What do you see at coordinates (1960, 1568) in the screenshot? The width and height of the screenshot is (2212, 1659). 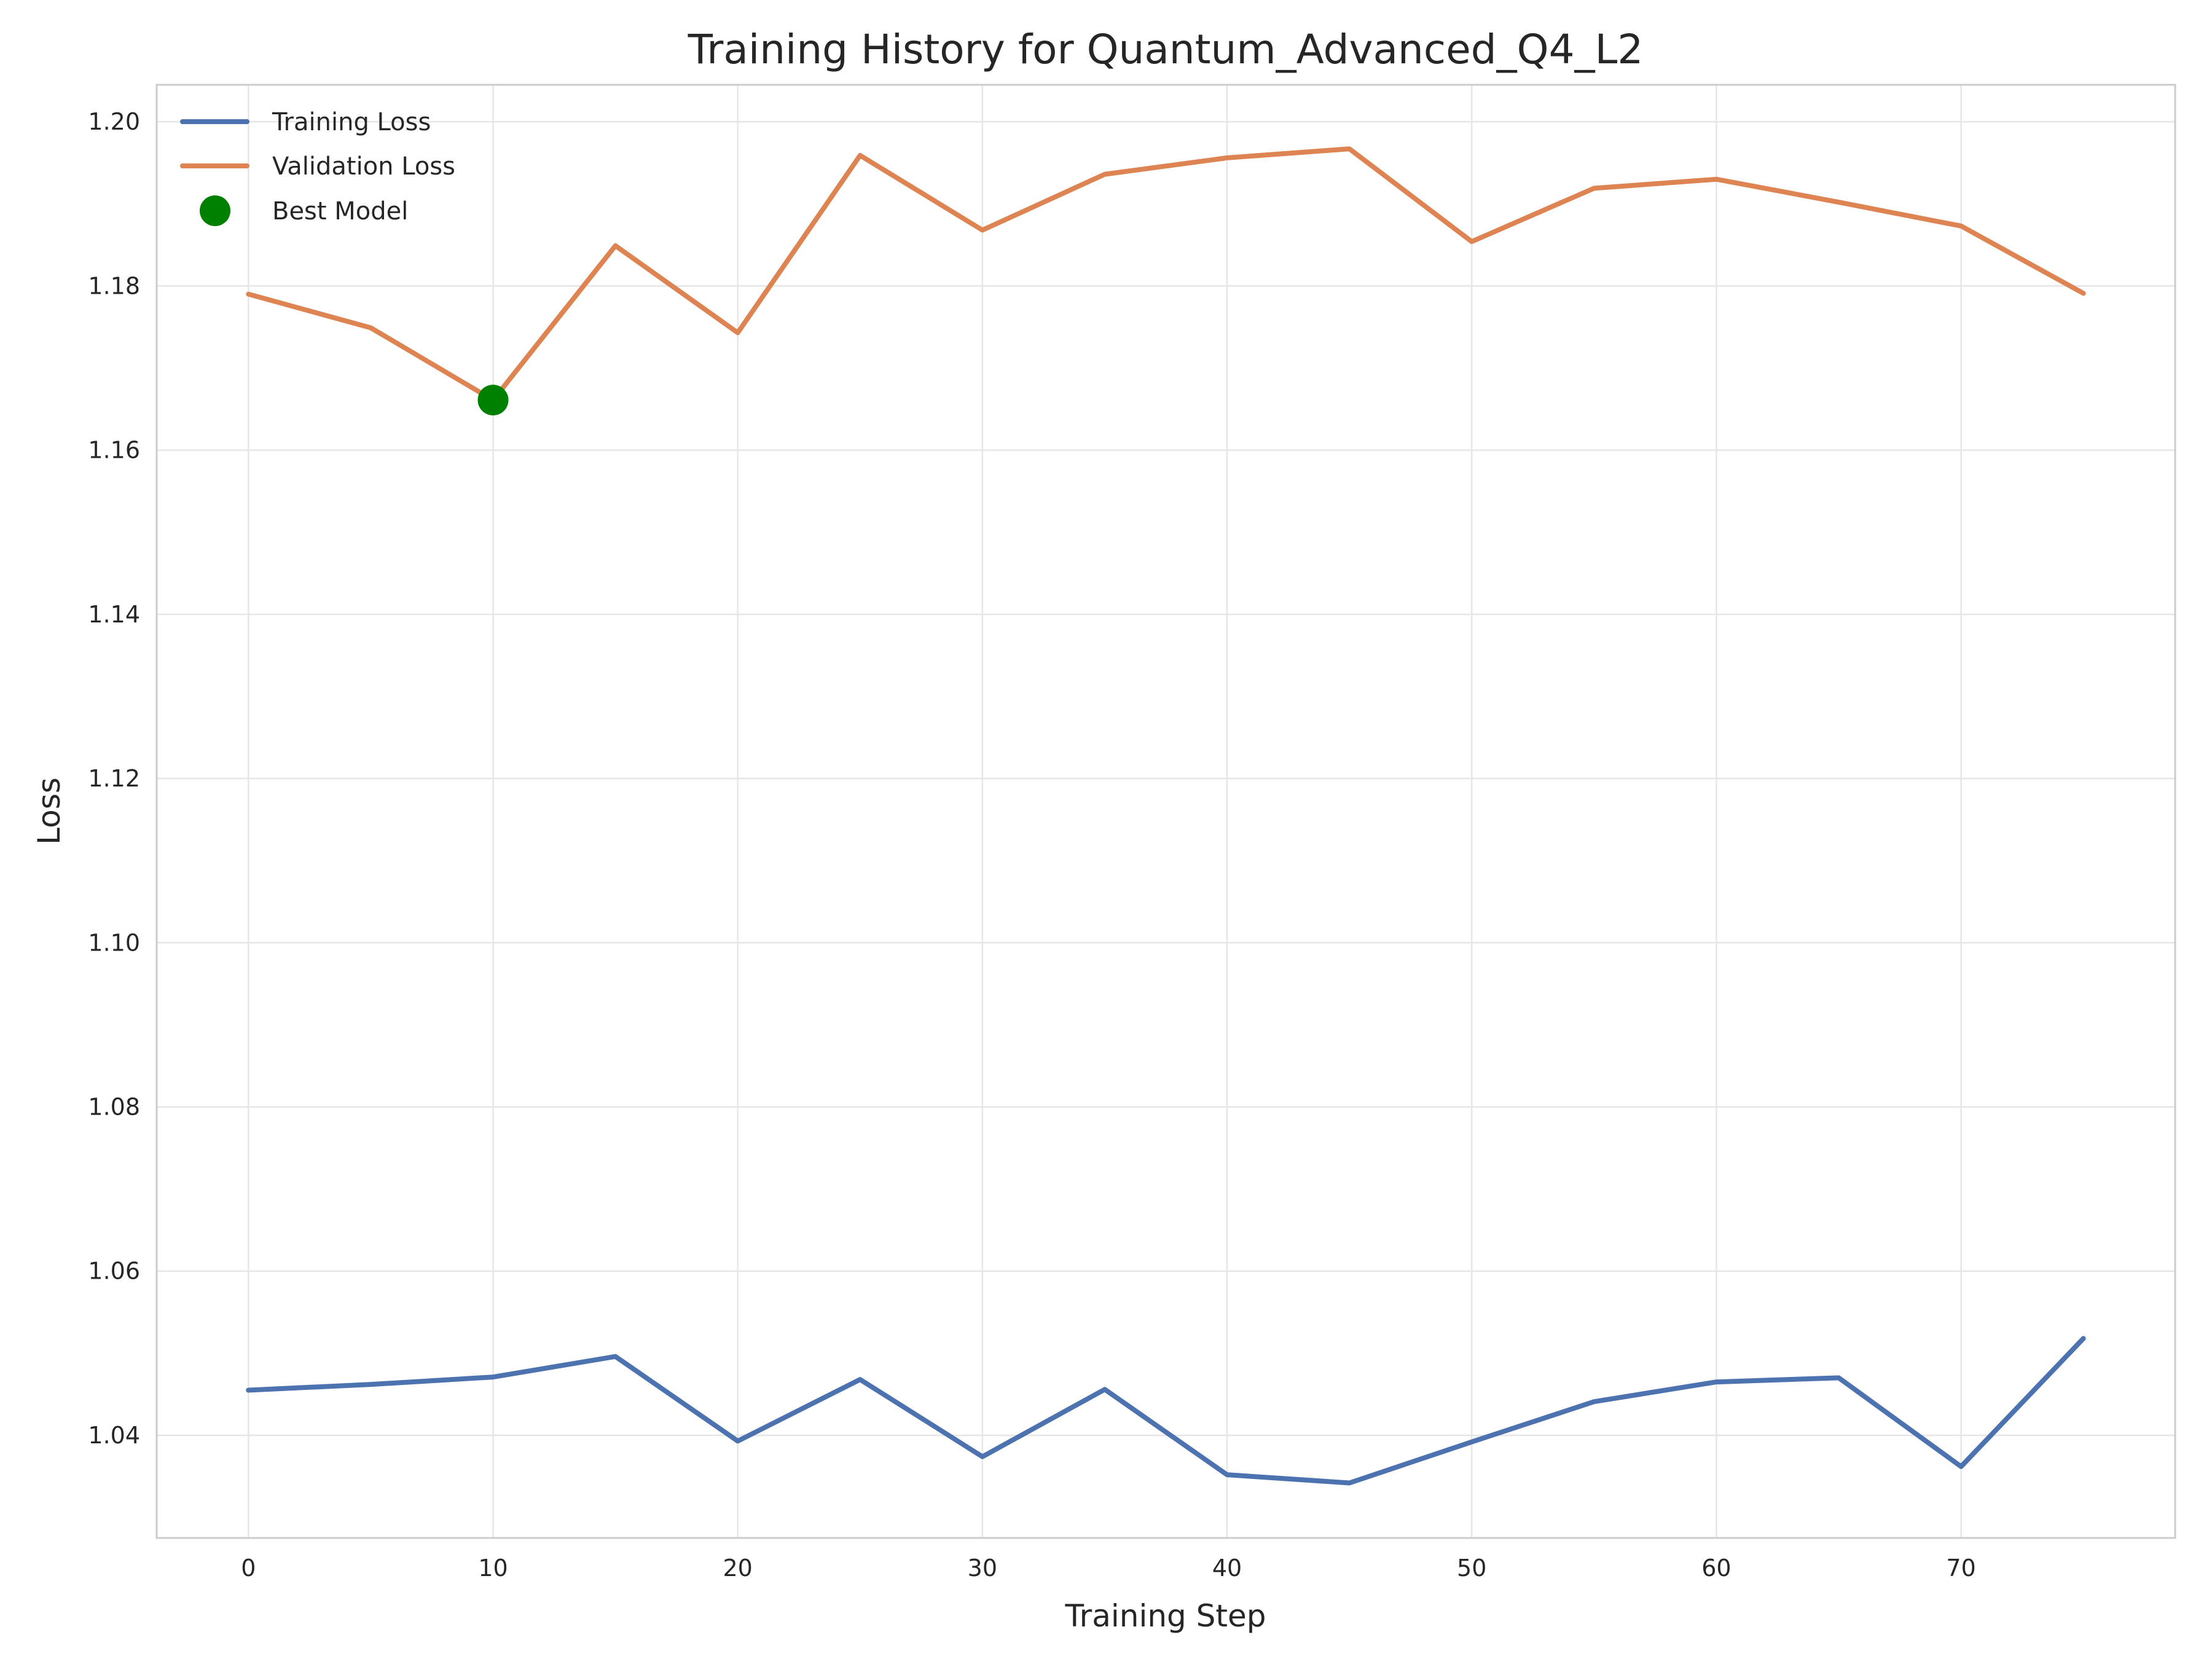 I see `x-tick-label: 70` at bounding box center [1960, 1568].